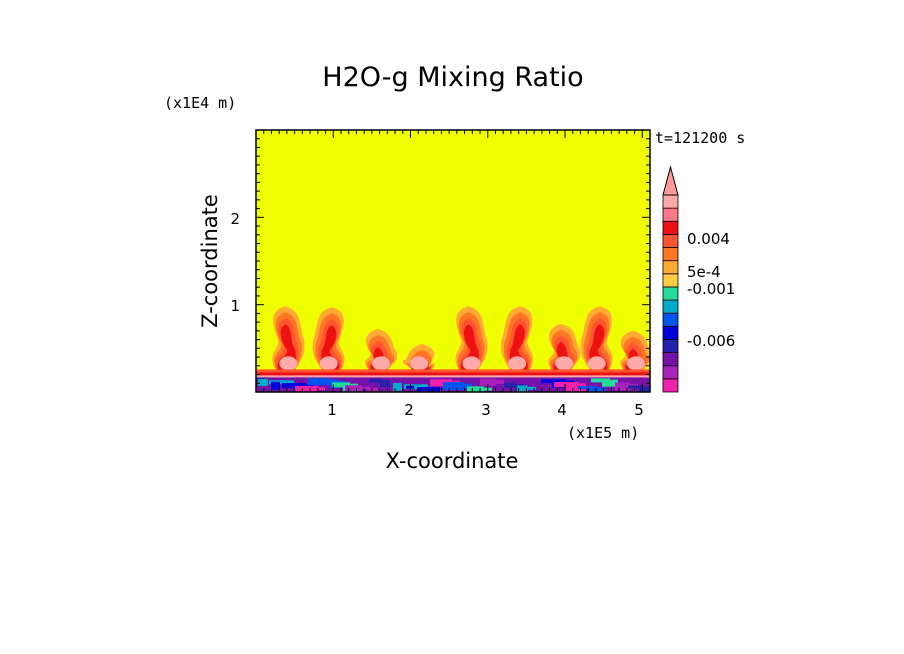 The image size is (904, 654). I want to click on y-axis-label: Z-coordinate, so click(210, 261).